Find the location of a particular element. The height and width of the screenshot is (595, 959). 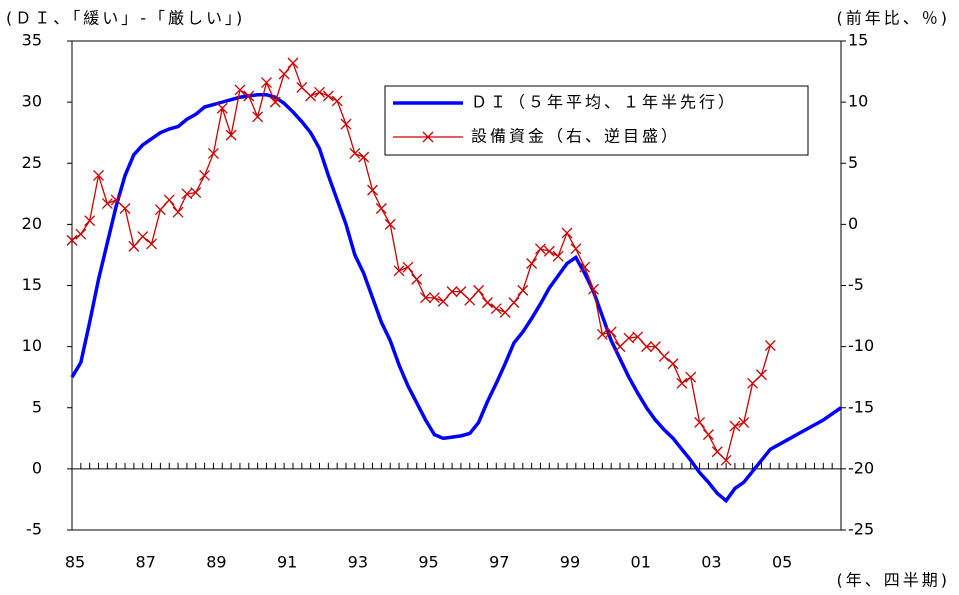

x-tick-label: 03 is located at coordinates (711, 562).